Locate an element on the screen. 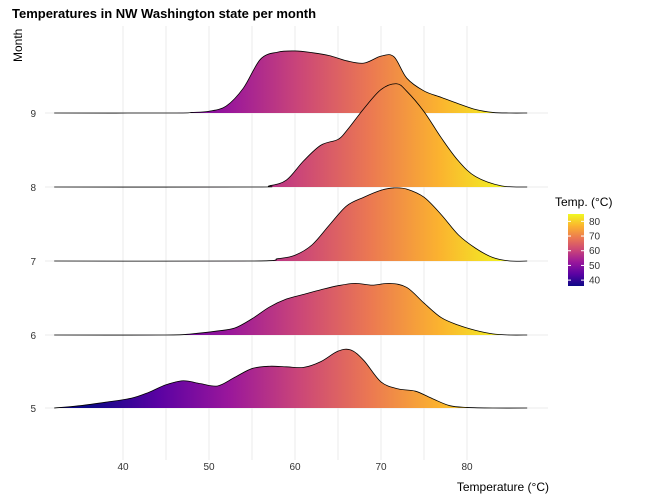  legend-tick-label: 80 is located at coordinates (595, 222).